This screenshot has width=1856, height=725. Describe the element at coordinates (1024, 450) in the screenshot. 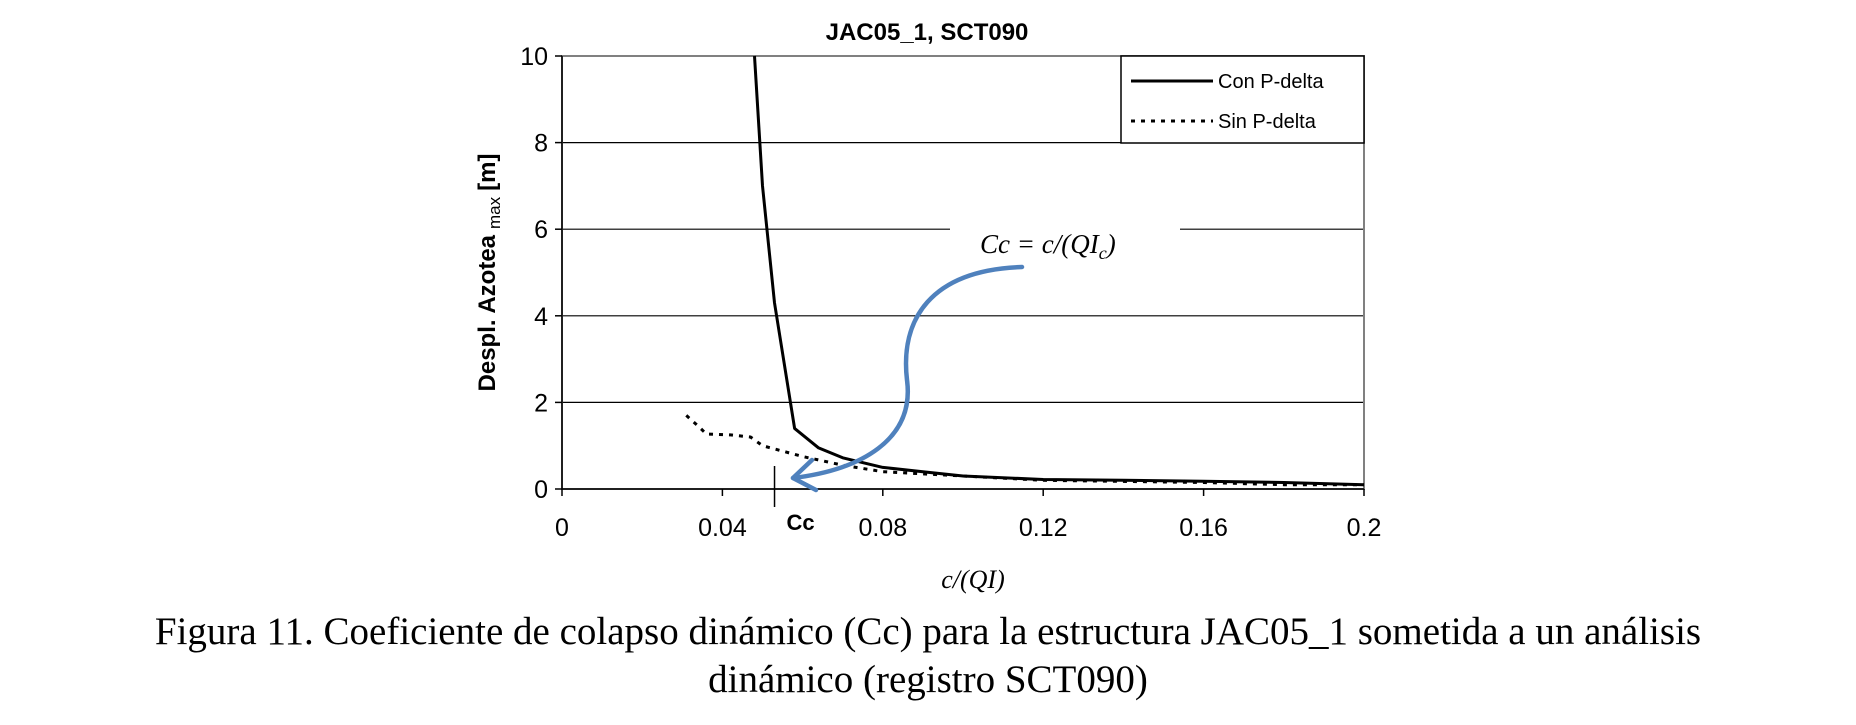

I see `series-line-sin-p-delta` at that location.